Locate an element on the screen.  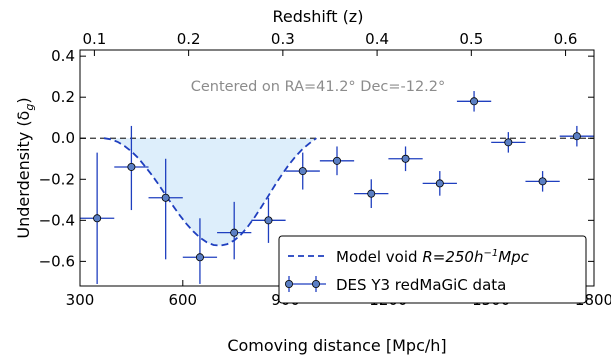
legend-model-label: Model void R=250h−1Mpc is located at coordinates (433, 257).